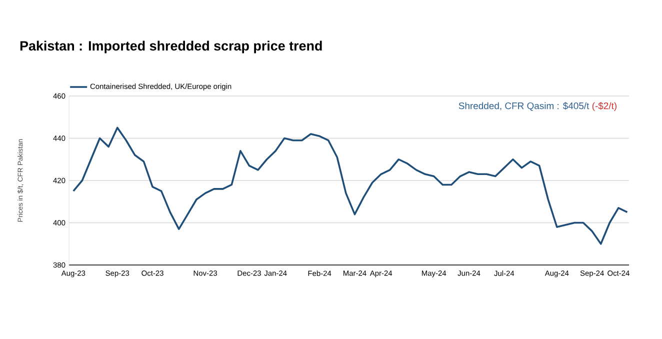  Describe the element at coordinates (524, 106) in the screenshot. I see `annotation: Shredded, CFR Qasim : $405/t` at that location.